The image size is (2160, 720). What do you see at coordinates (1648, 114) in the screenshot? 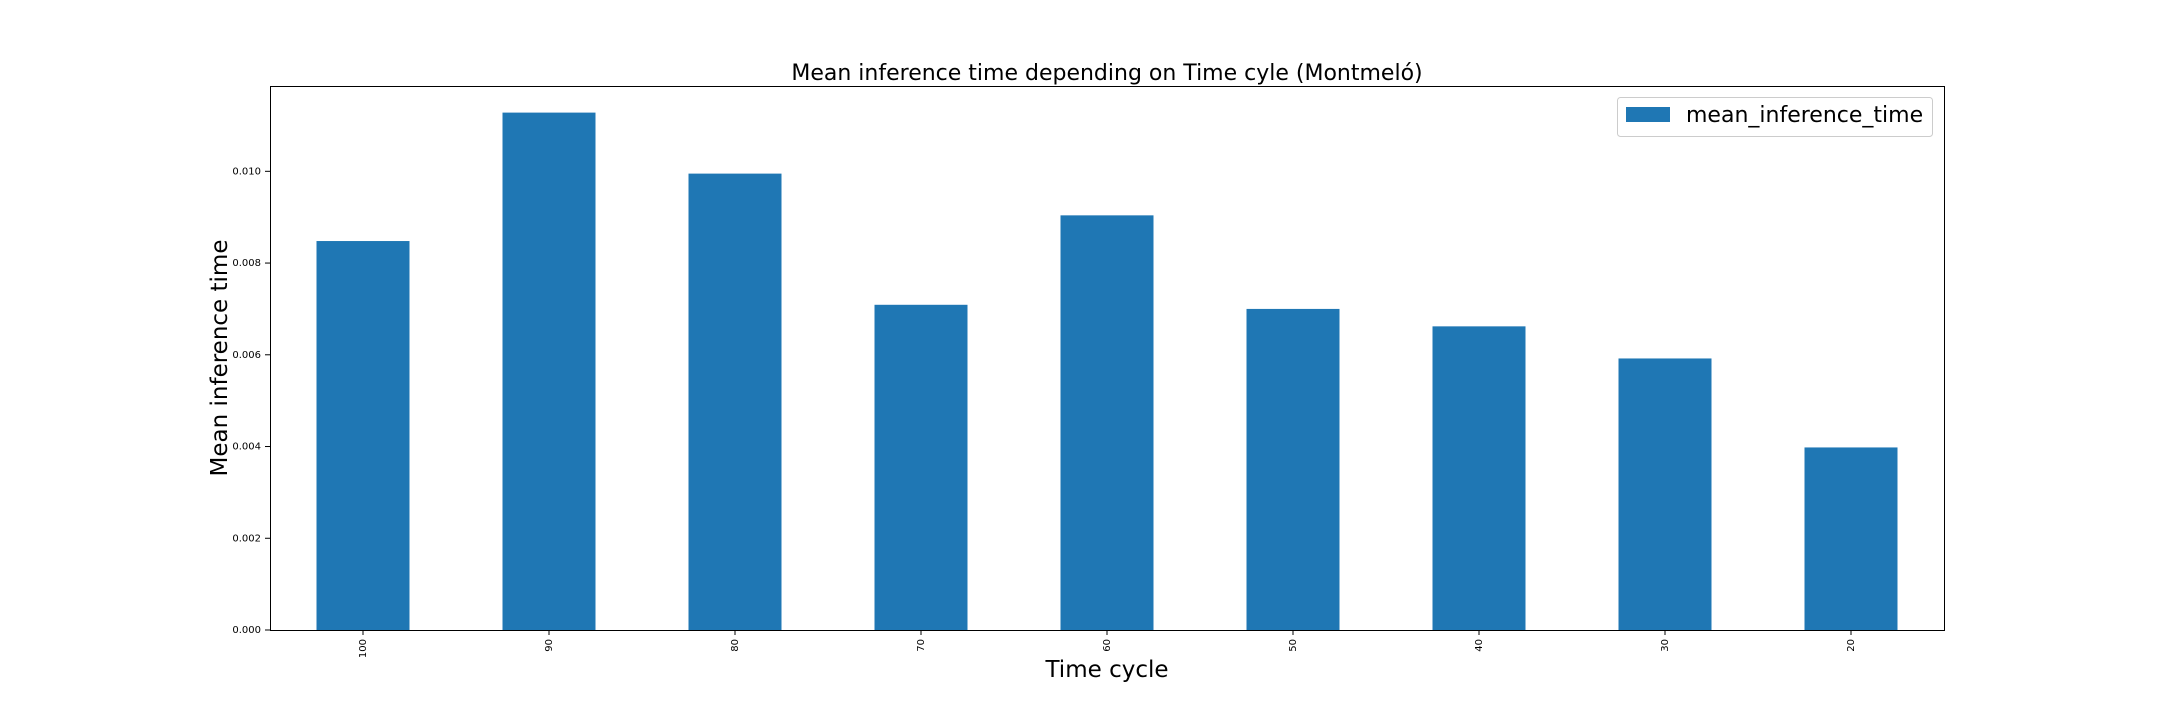
I see `legend-swatch` at bounding box center [1648, 114].